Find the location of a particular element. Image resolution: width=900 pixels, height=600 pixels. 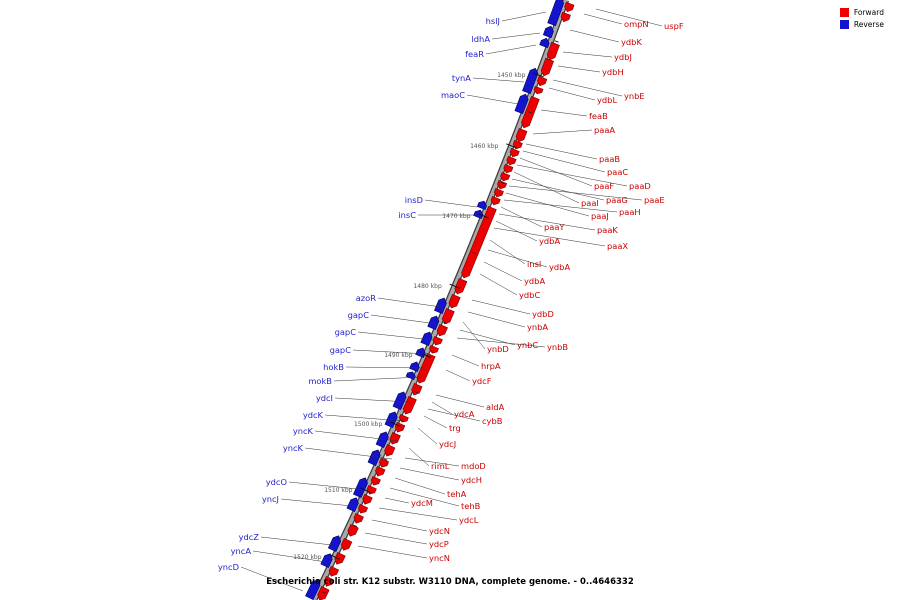

reverse-gene-label: insC is located at coordinates (407, 215).